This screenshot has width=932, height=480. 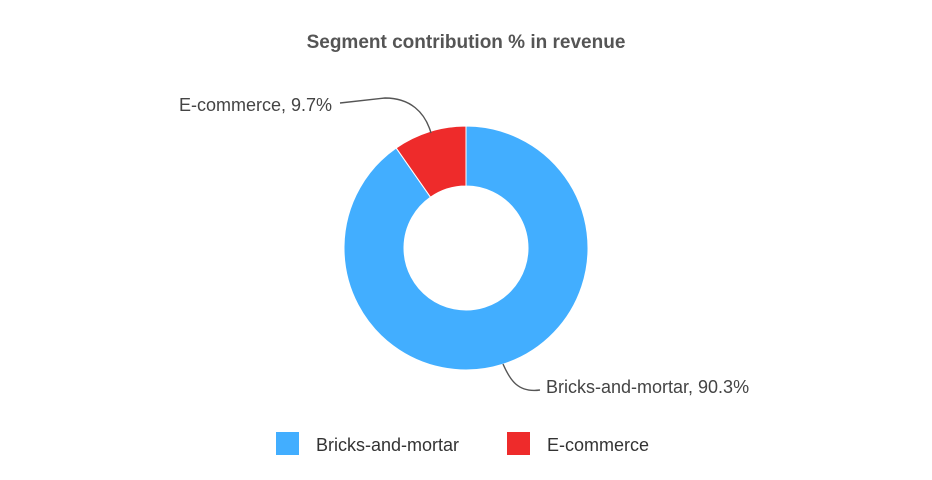 I want to click on legend-swatch-e-commerce, so click(x=518, y=443).